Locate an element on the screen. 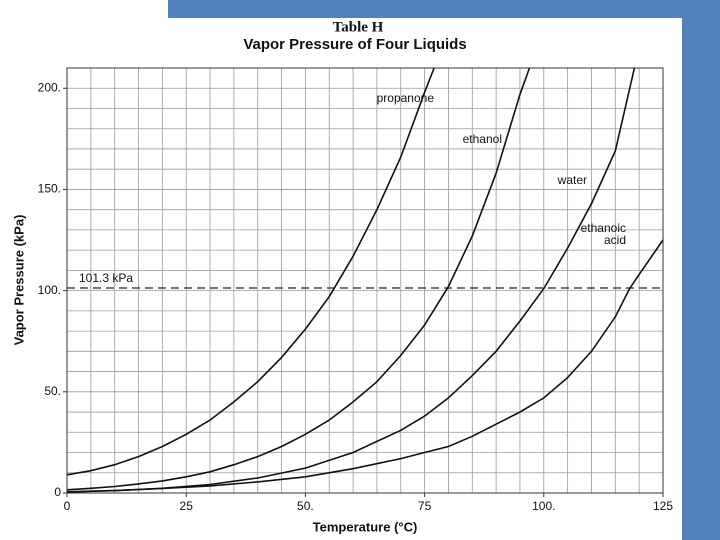 The height and width of the screenshot is (540, 720). series-label: ethanoic acid is located at coordinates (603, 234).